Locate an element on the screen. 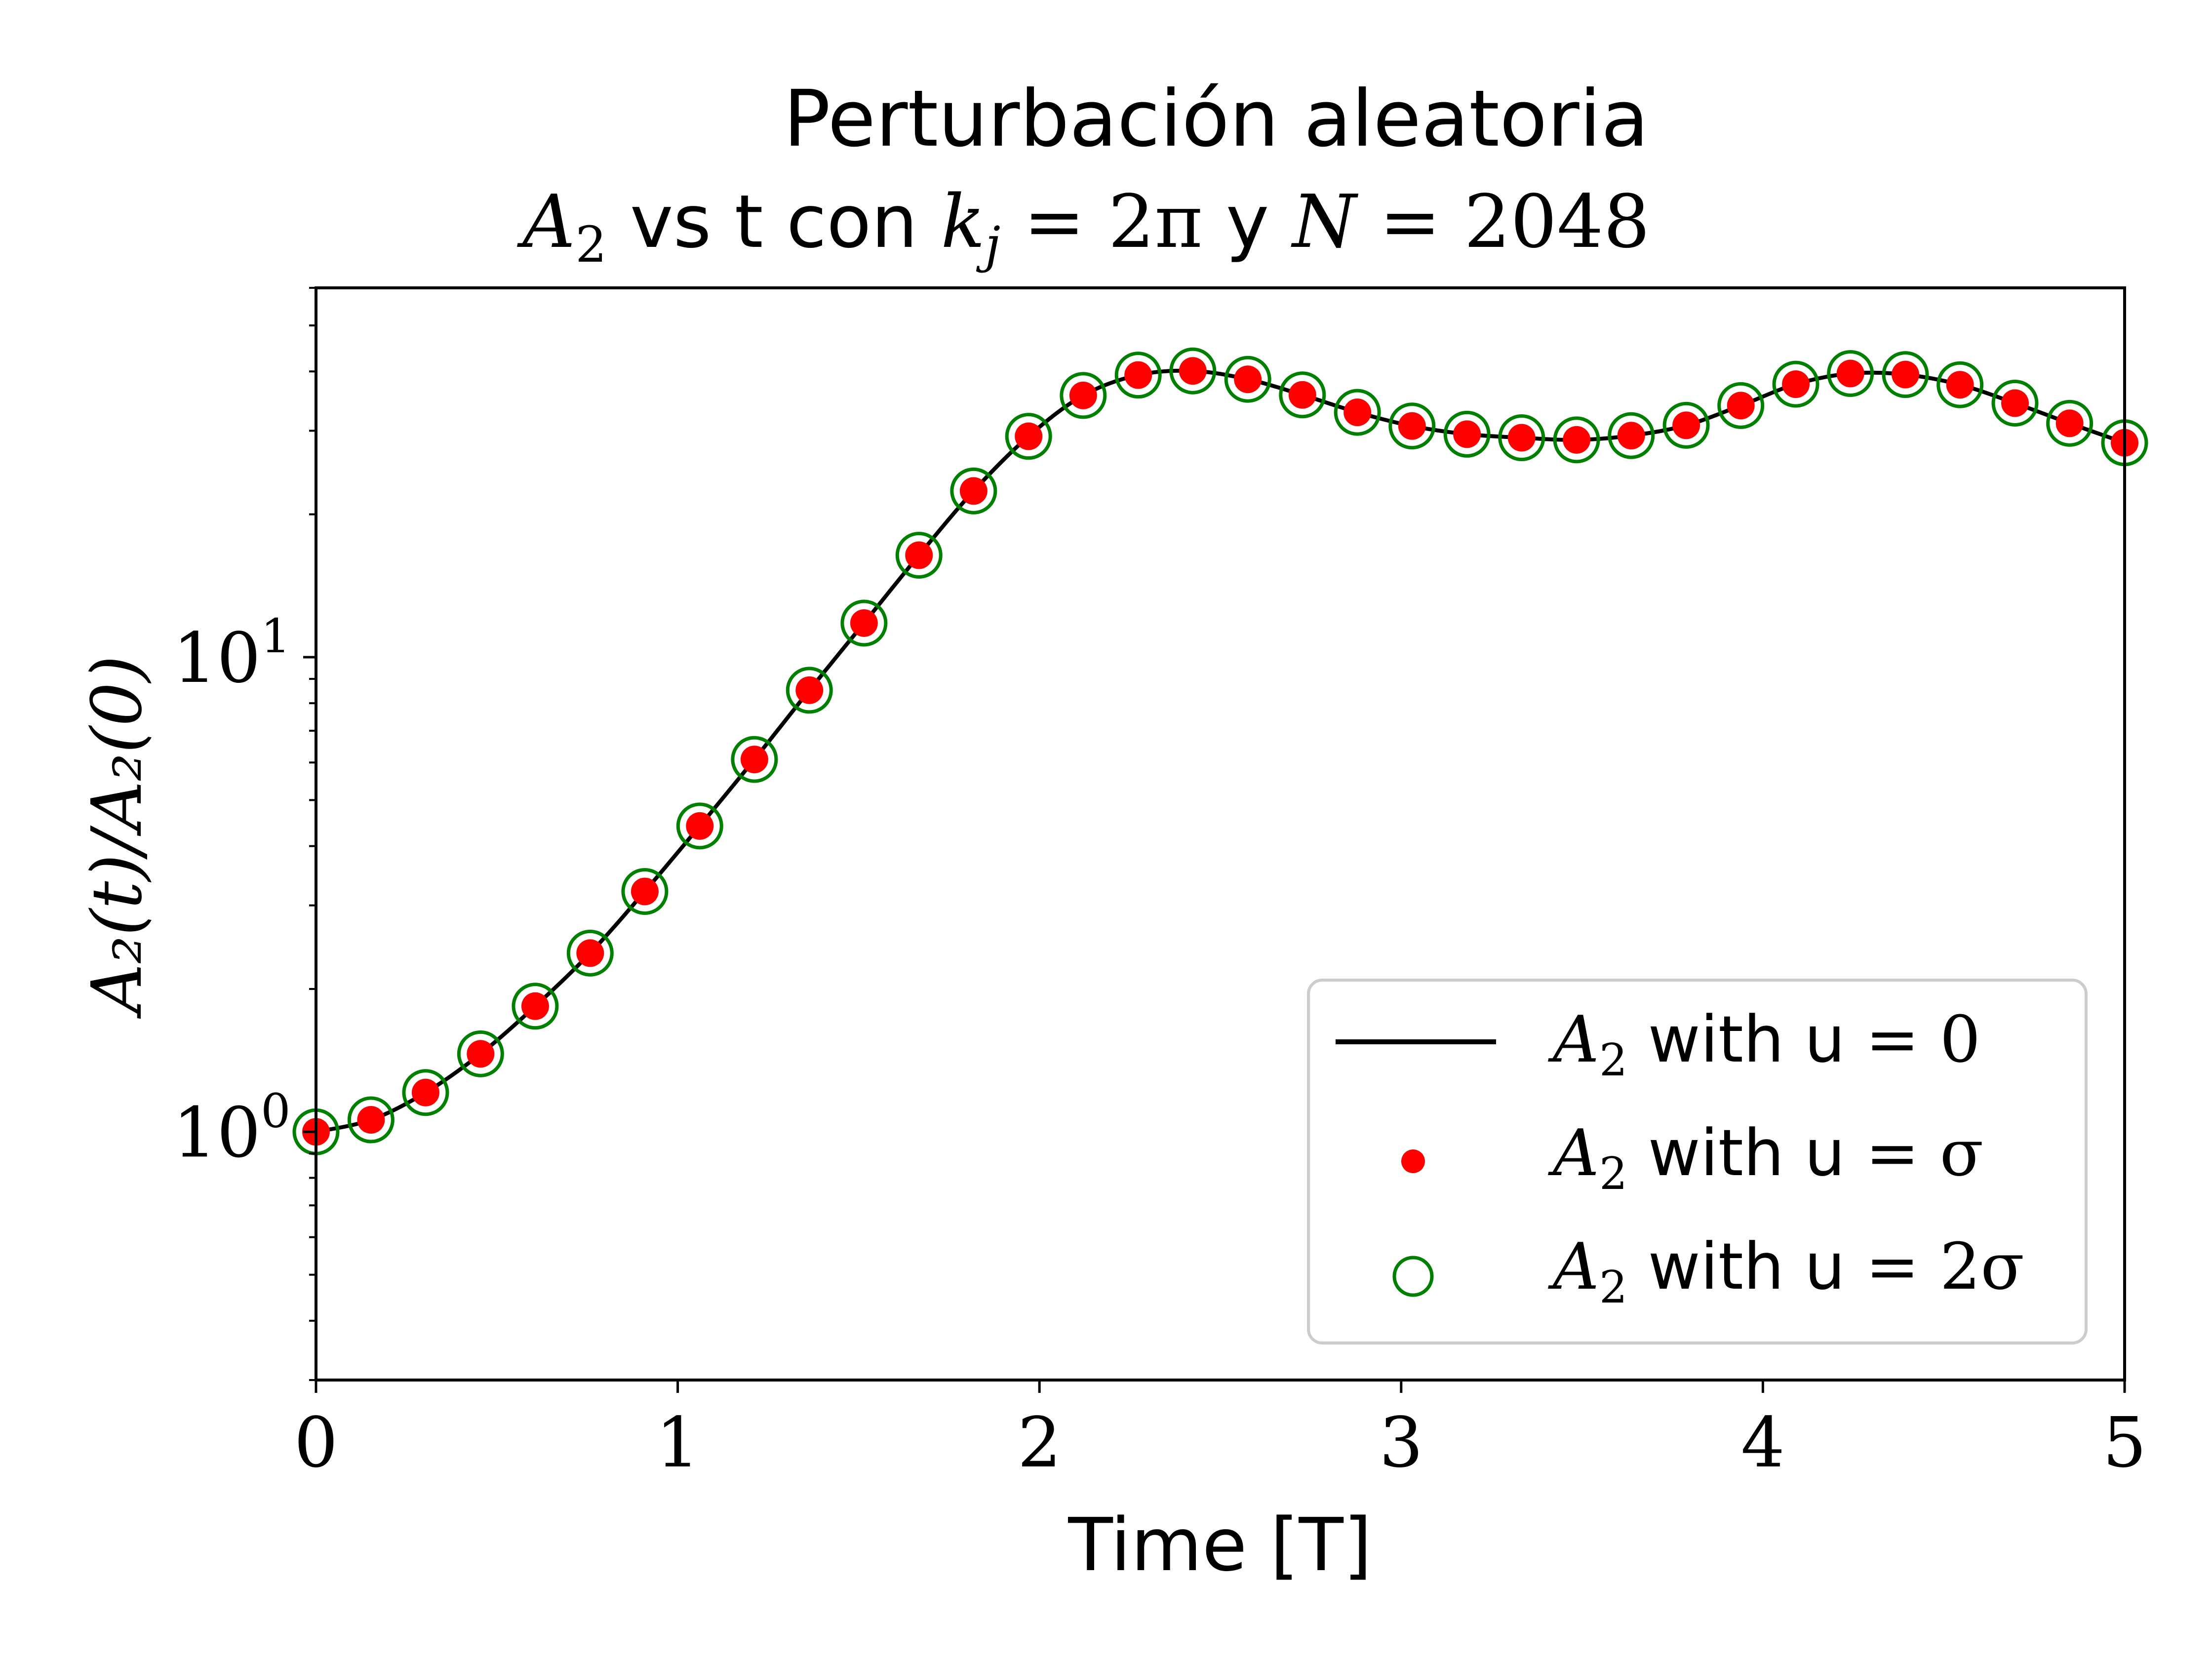  x-tick-layer: 0 1 2 3 4 5 is located at coordinates (1221, 1431).